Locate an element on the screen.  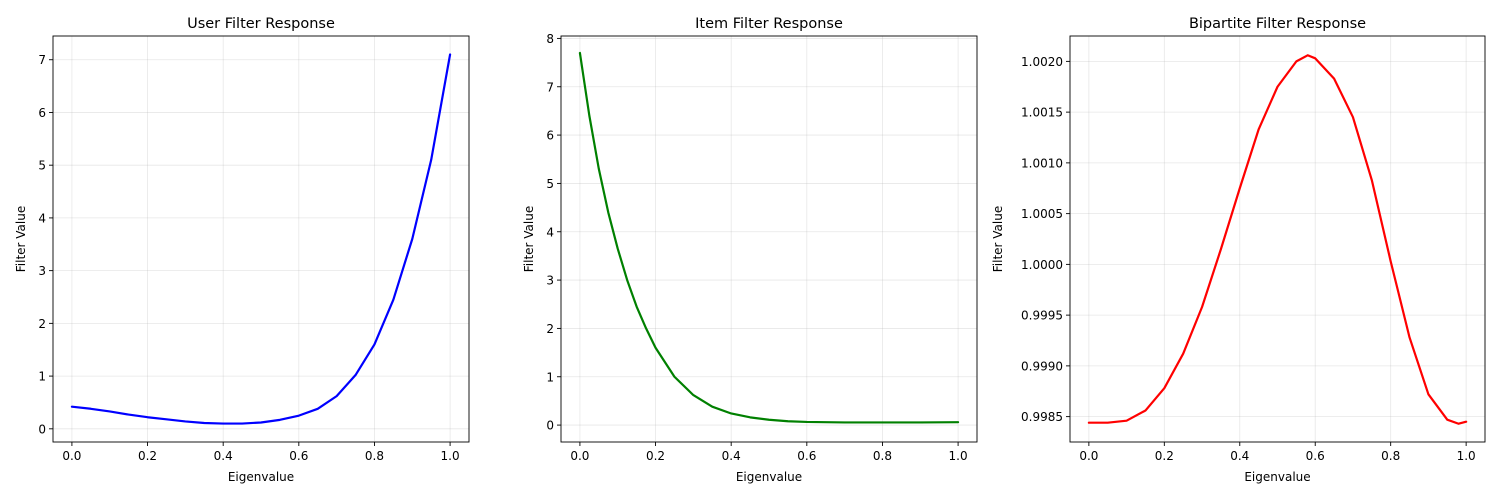
y-tick-label: 0.9990 is located at coordinates (1042, 366).